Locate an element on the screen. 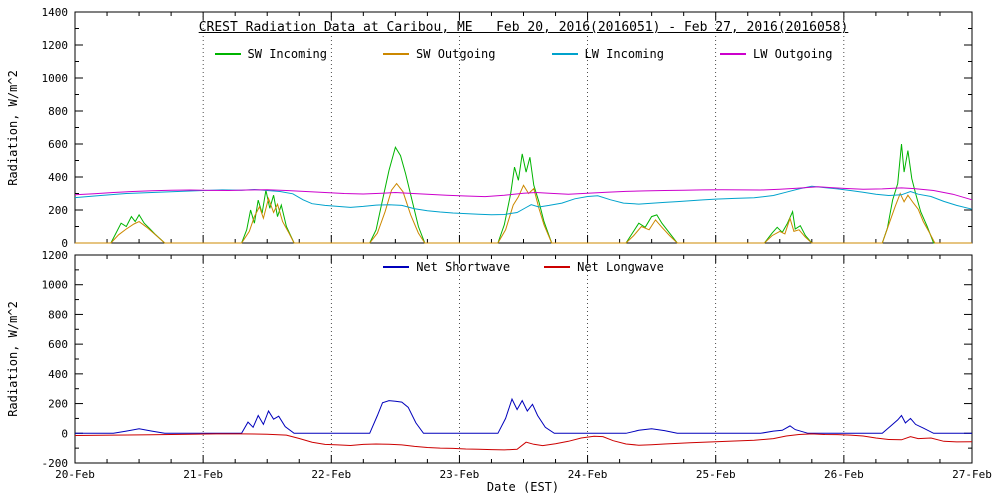 The image size is (1000, 500). legend-swatch-net-shortwave is located at coordinates (396, 267).